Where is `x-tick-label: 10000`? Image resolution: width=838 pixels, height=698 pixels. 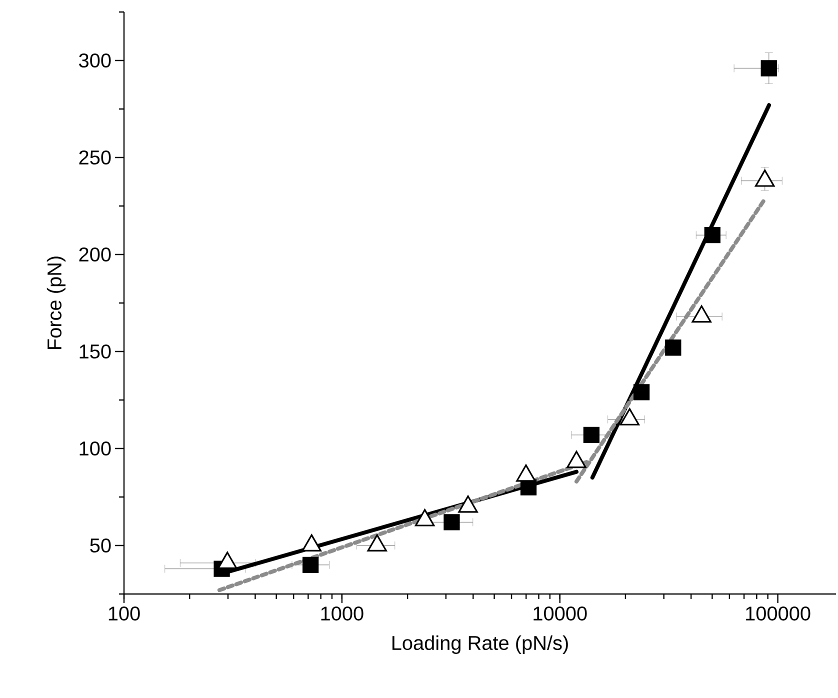 x-tick-label: 10000 is located at coordinates (560, 613).